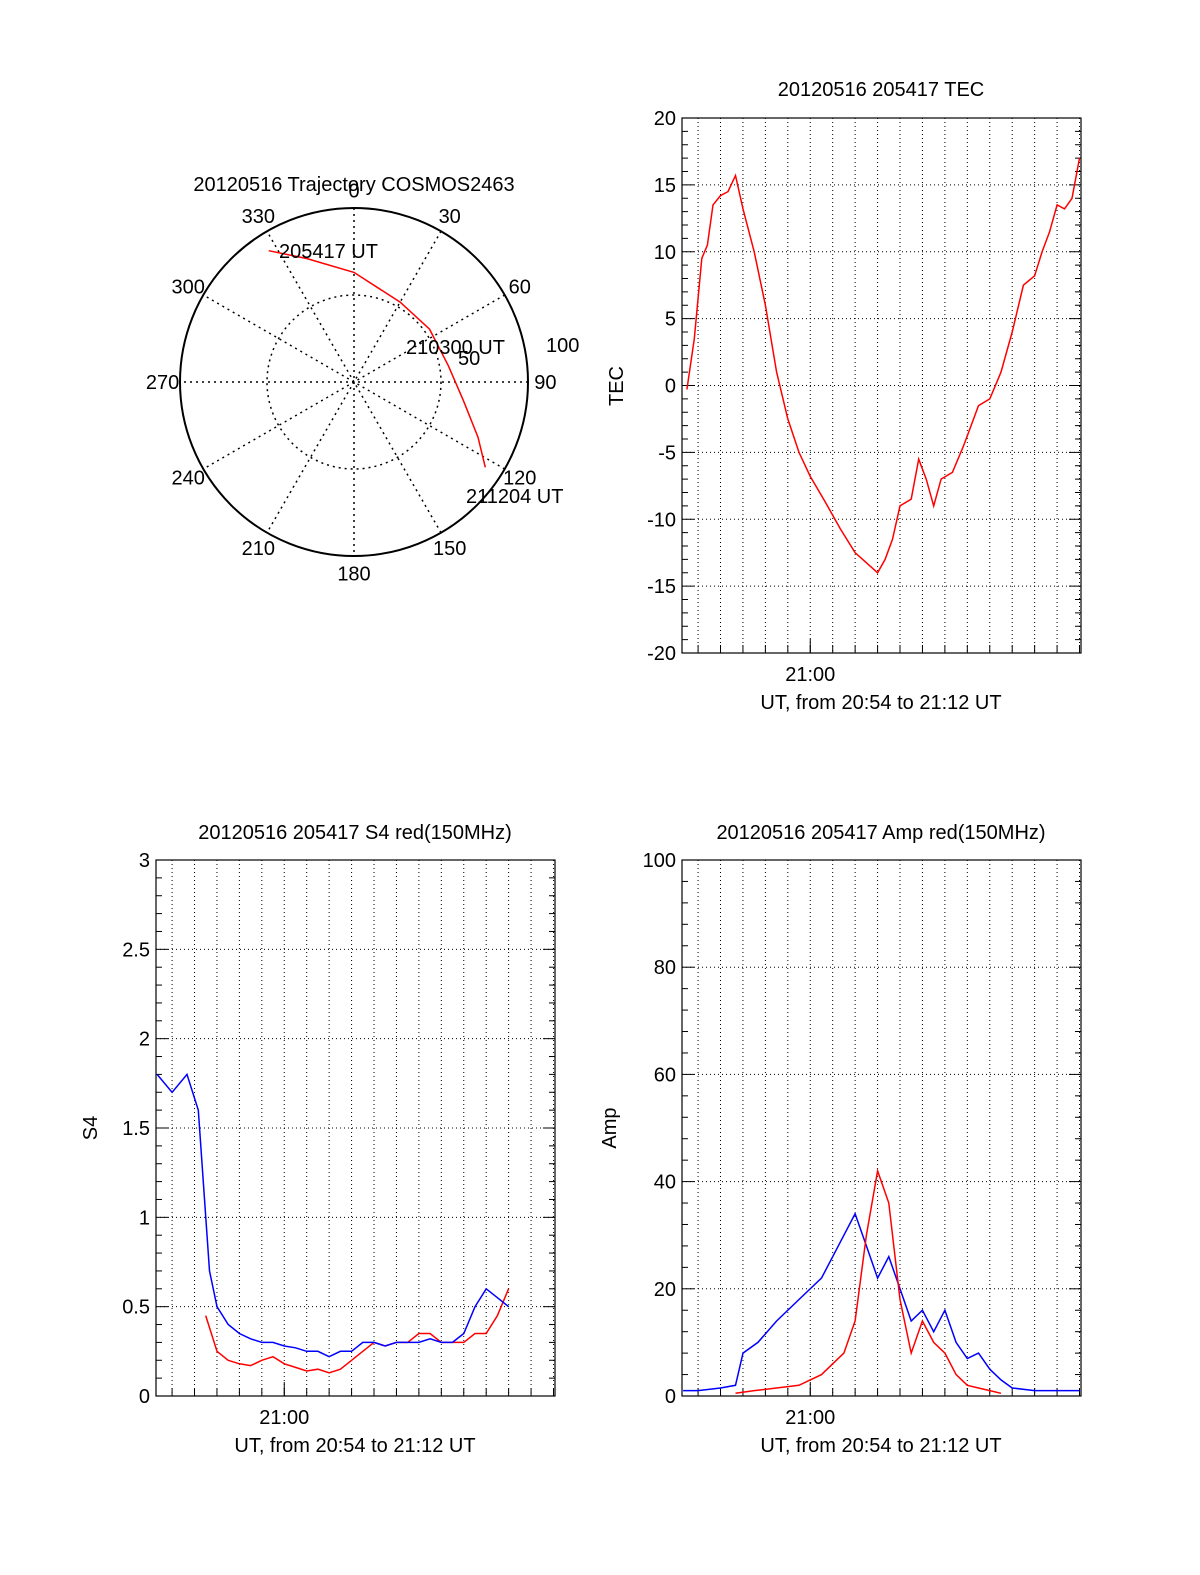  I want to click on tec-ytick-label: 20, so click(665, 119).